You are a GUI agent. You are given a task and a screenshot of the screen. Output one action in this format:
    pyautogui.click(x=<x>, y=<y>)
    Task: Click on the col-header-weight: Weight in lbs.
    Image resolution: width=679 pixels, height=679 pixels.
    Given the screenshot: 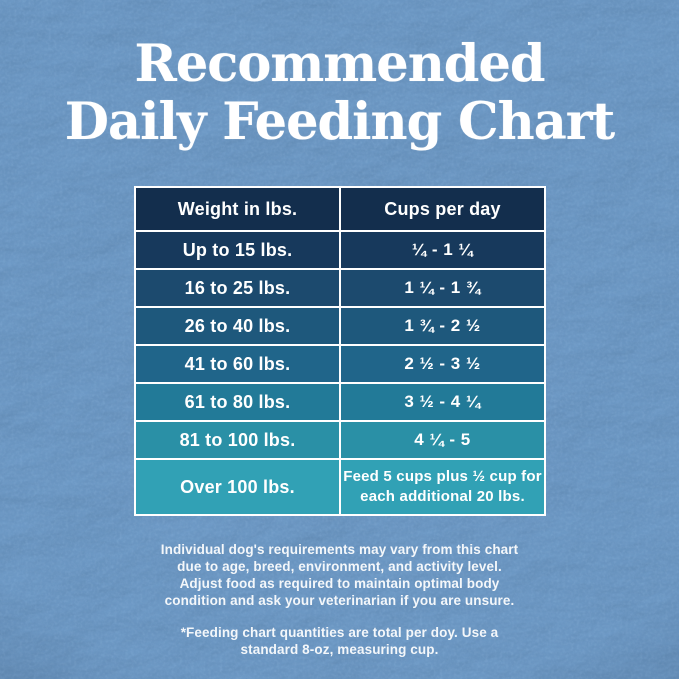 What is the action you would take?
    pyautogui.click(x=237, y=209)
    